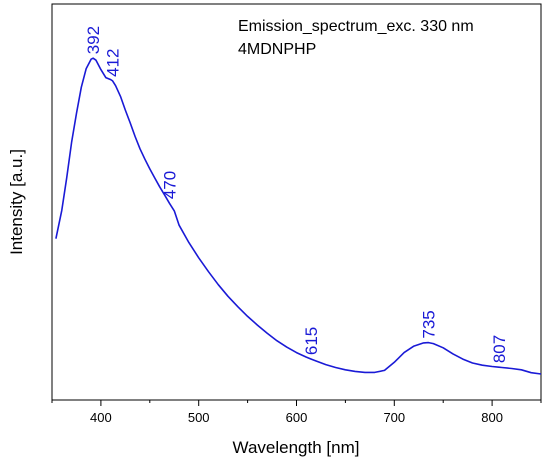  I want to click on x-axis-ticks, so click(296, 403).